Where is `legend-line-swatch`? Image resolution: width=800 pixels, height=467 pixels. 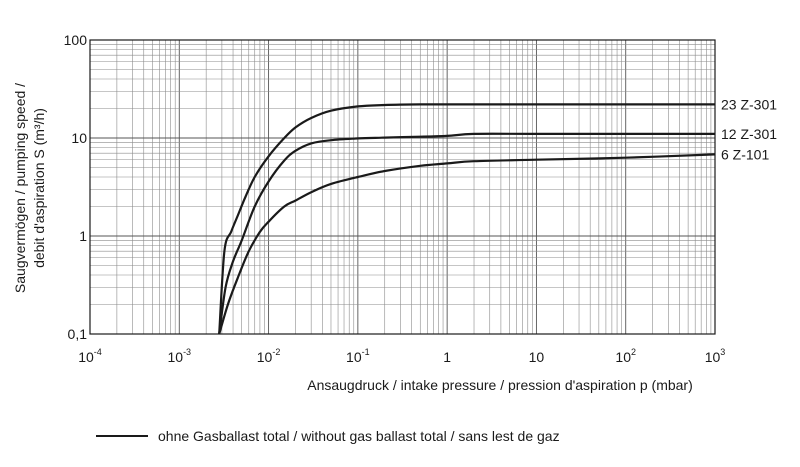
legend-line-swatch is located at coordinates (122, 436).